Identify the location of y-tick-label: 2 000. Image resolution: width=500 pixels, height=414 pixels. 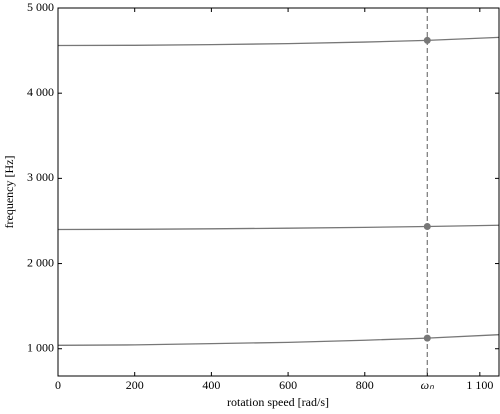
(40, 262).